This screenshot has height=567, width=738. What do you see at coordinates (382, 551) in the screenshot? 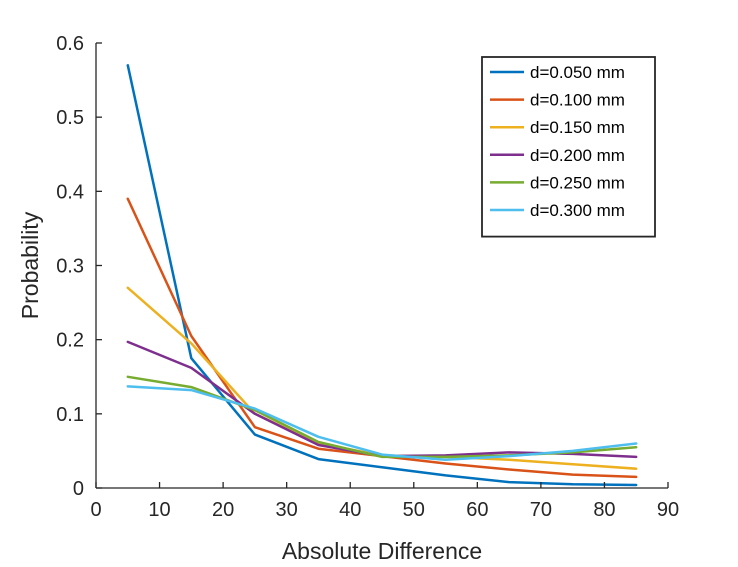
I see `x-axis-label: Absolute Difference` at bounding box center [382, 551].